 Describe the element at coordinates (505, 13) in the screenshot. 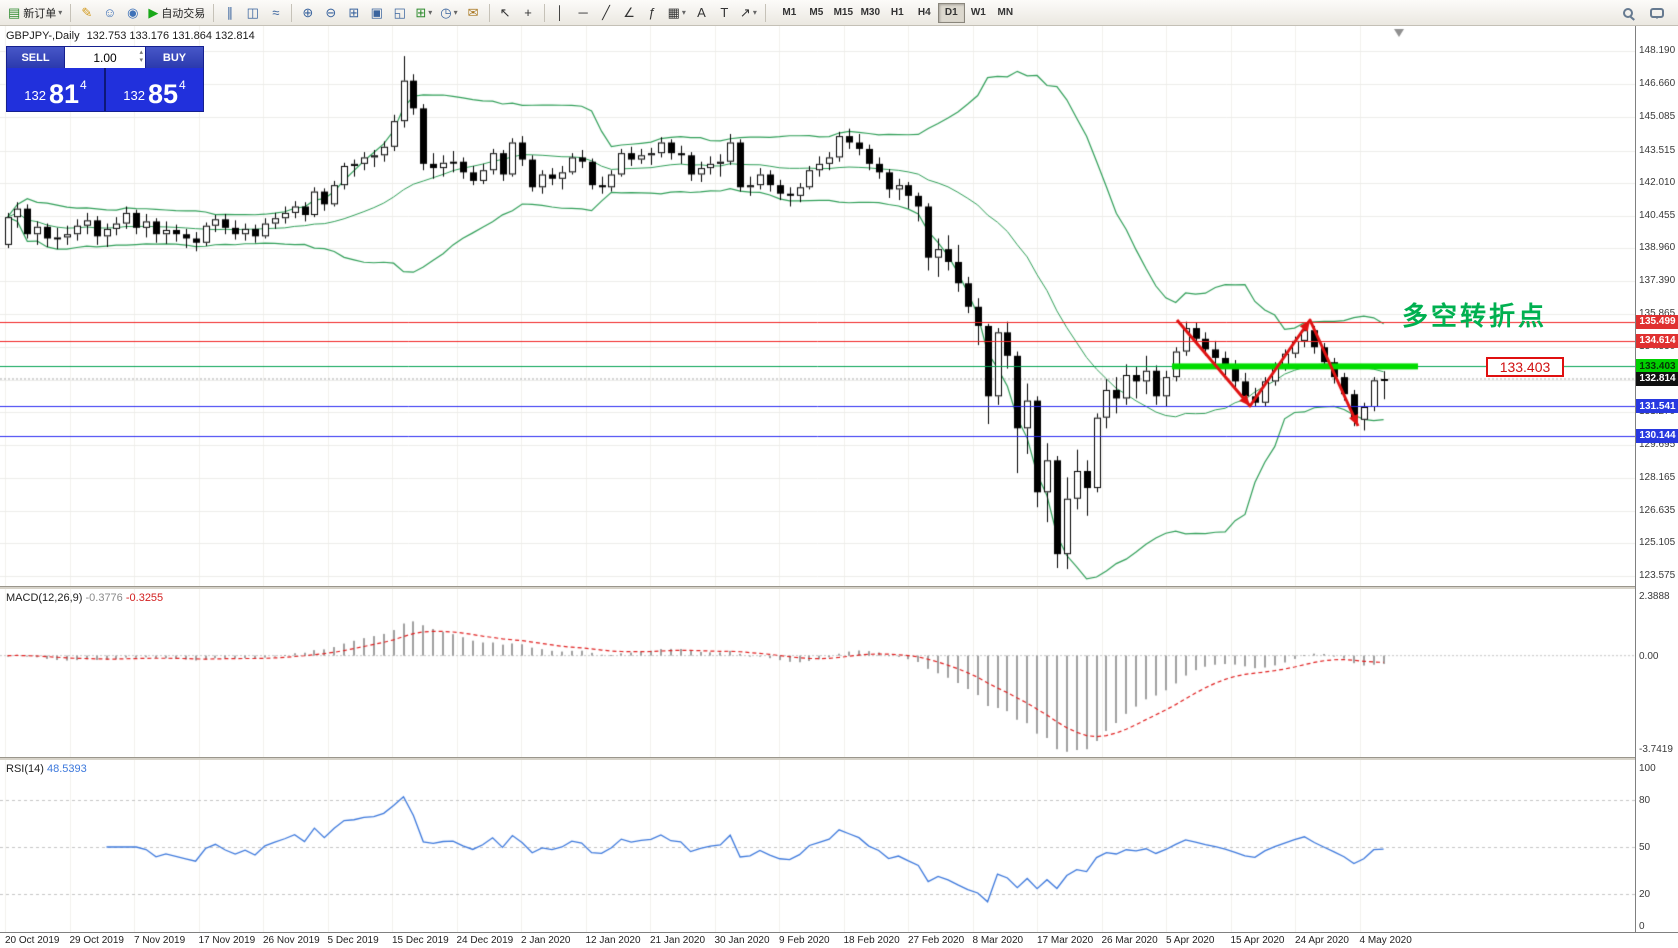

I see `cursor-button: ↖` at that location.